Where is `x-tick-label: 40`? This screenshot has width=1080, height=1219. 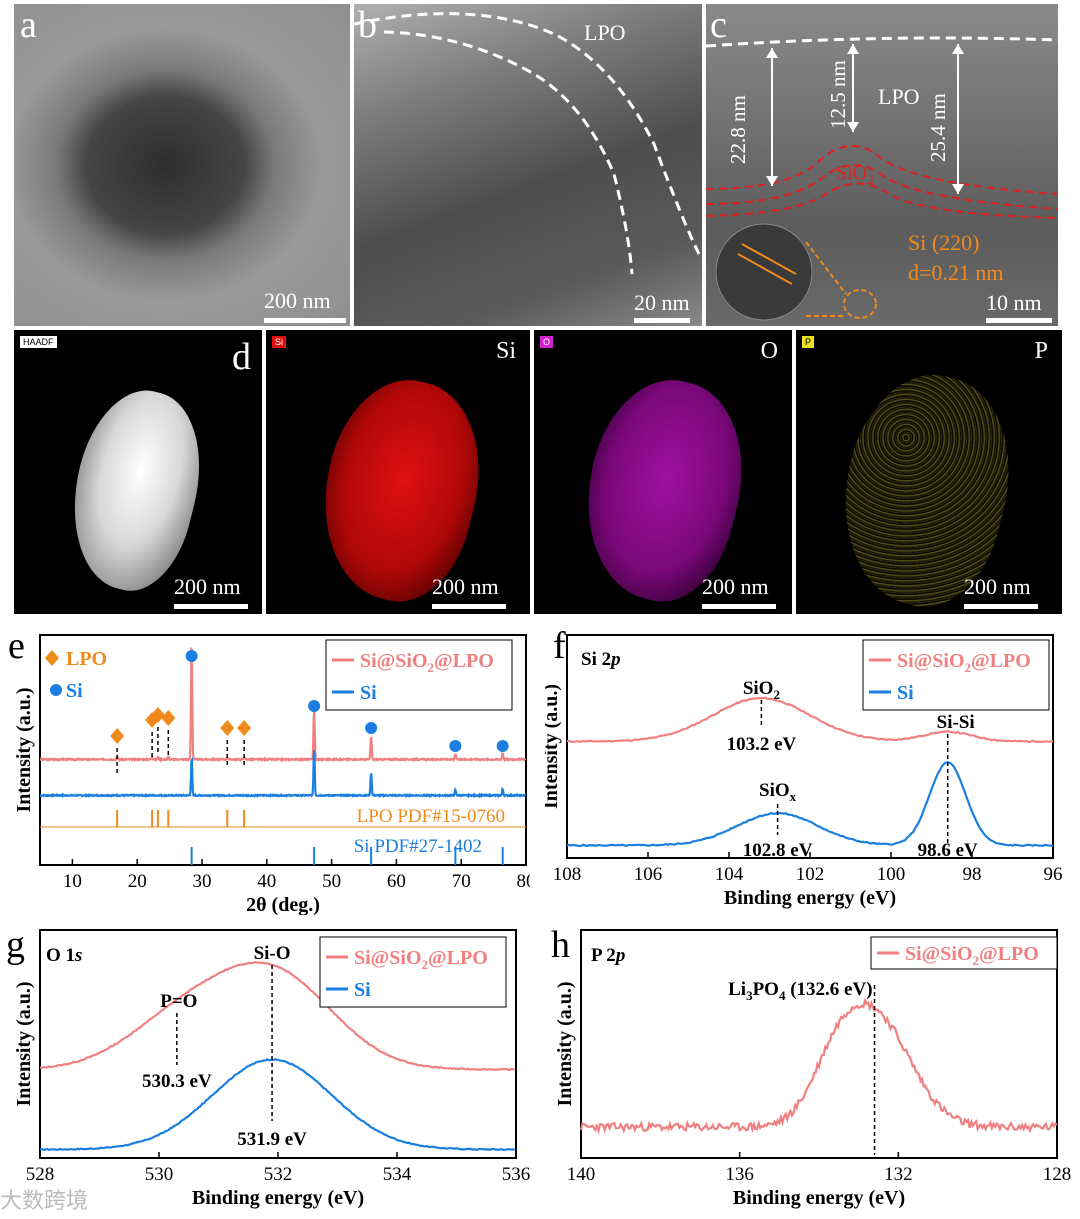
x-tick-label: 40 is located at coordinates (266, 881).